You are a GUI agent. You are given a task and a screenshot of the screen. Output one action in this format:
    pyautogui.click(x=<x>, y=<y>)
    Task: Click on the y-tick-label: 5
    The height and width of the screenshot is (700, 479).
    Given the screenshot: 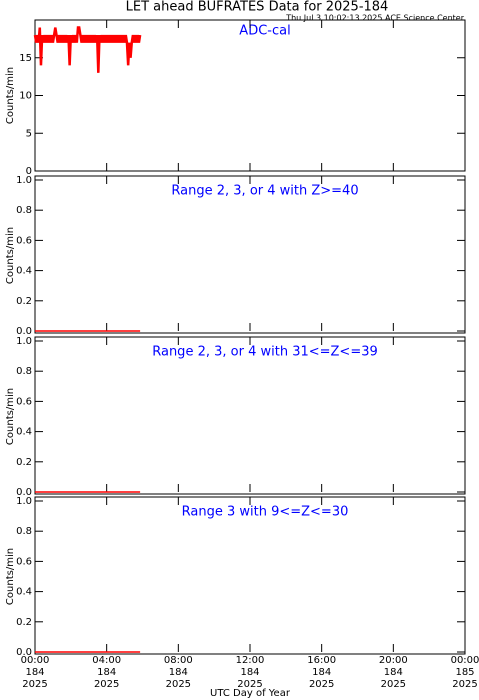 What is the action you would take?
    pyautogui.click(x=29, y=133)
    